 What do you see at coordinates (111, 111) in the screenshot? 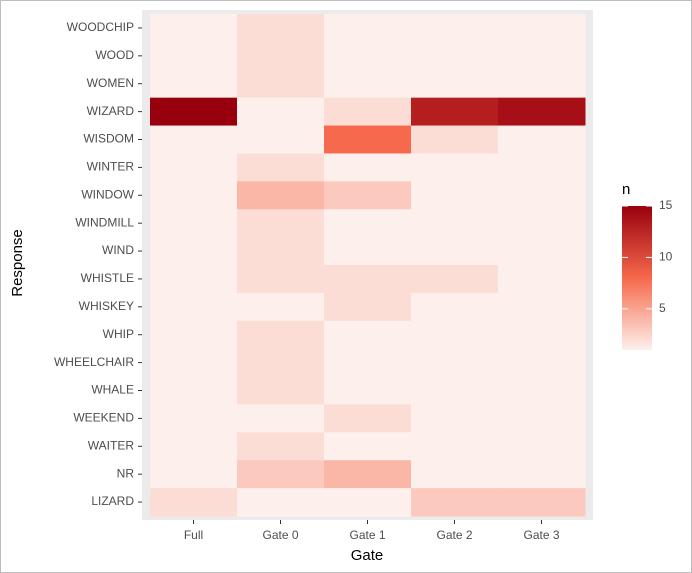
I see `y-tick-label: WIZARD` at bounding box center [111, 111].